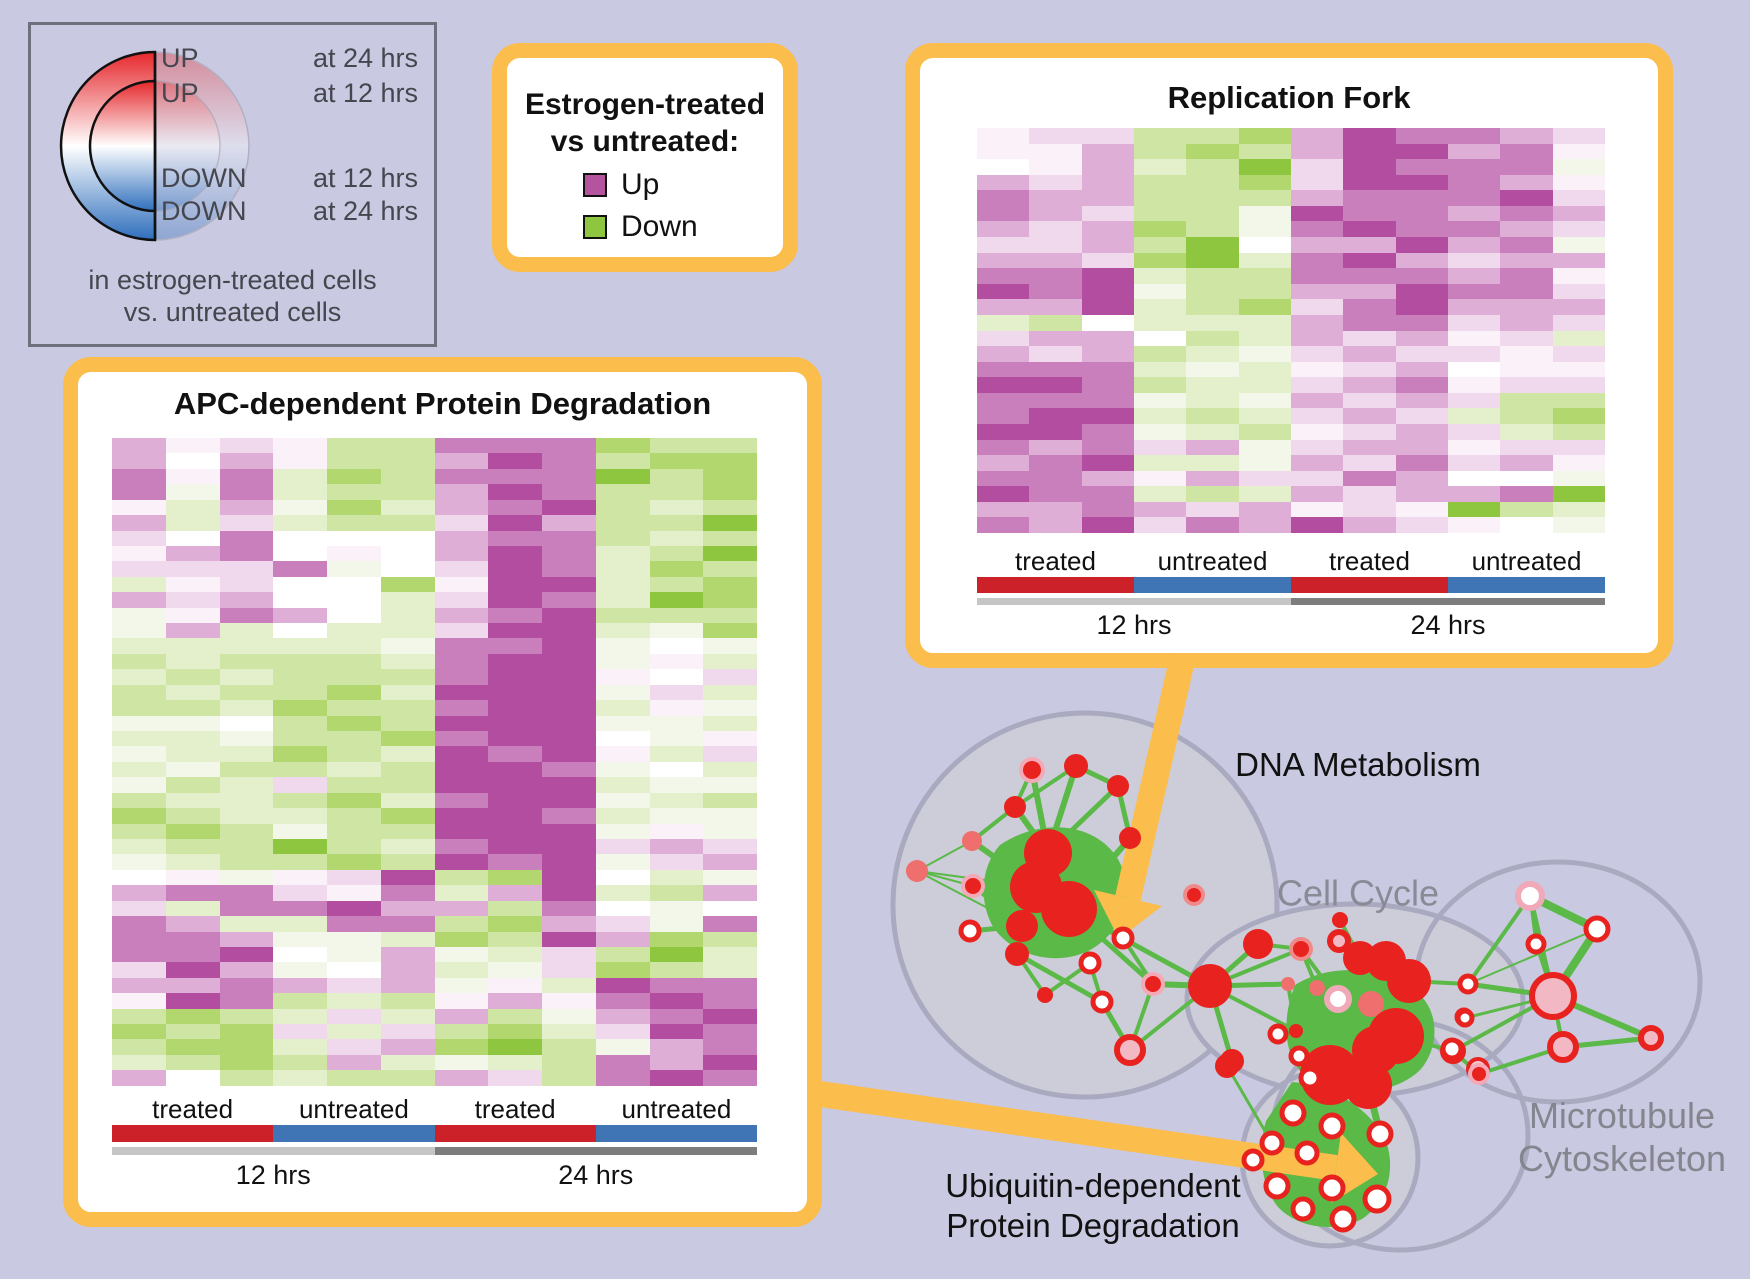 The width and height of the screenshot is (1750, 1279). I want to click on microtubule-cytoskeleton-label: Microtubule Cytoskeleton, so click(1622, 1137).